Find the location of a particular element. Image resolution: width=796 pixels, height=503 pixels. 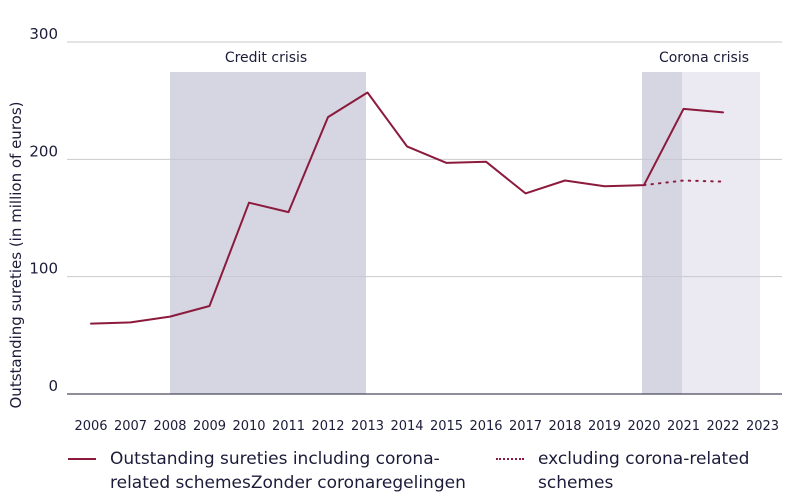

y-tick-labels: 0 100 200 300 is located at coordinates (43, 210).